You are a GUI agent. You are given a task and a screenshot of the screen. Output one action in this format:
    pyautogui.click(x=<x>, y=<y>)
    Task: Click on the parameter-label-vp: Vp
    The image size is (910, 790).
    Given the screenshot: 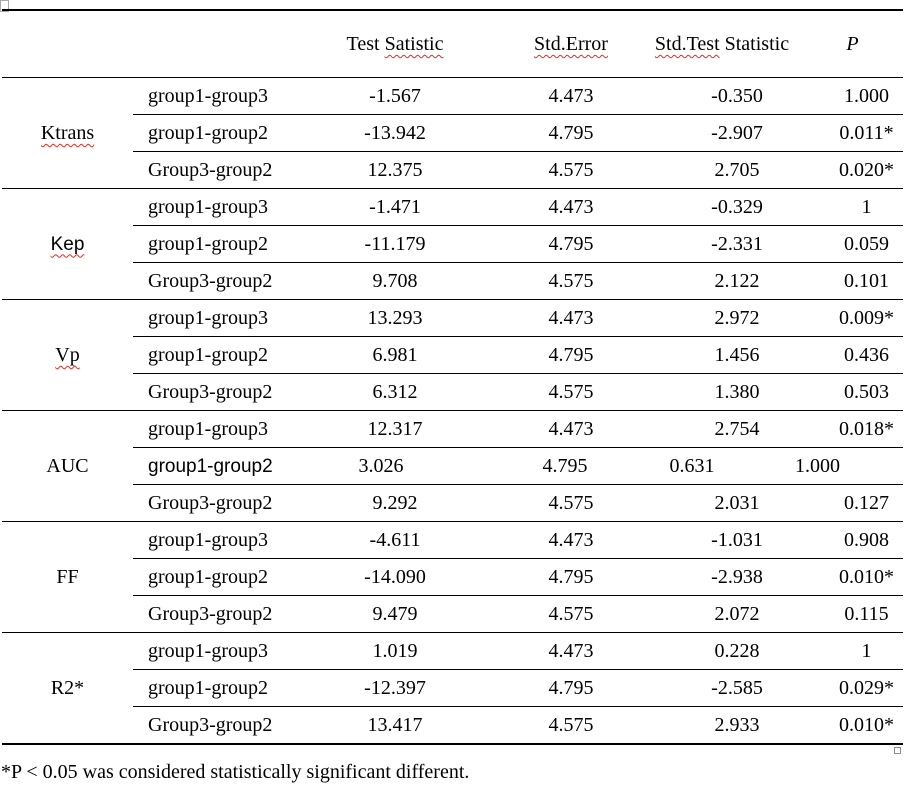 What is the action you would take?
    pyautogui.click(x=67, y=355)
    